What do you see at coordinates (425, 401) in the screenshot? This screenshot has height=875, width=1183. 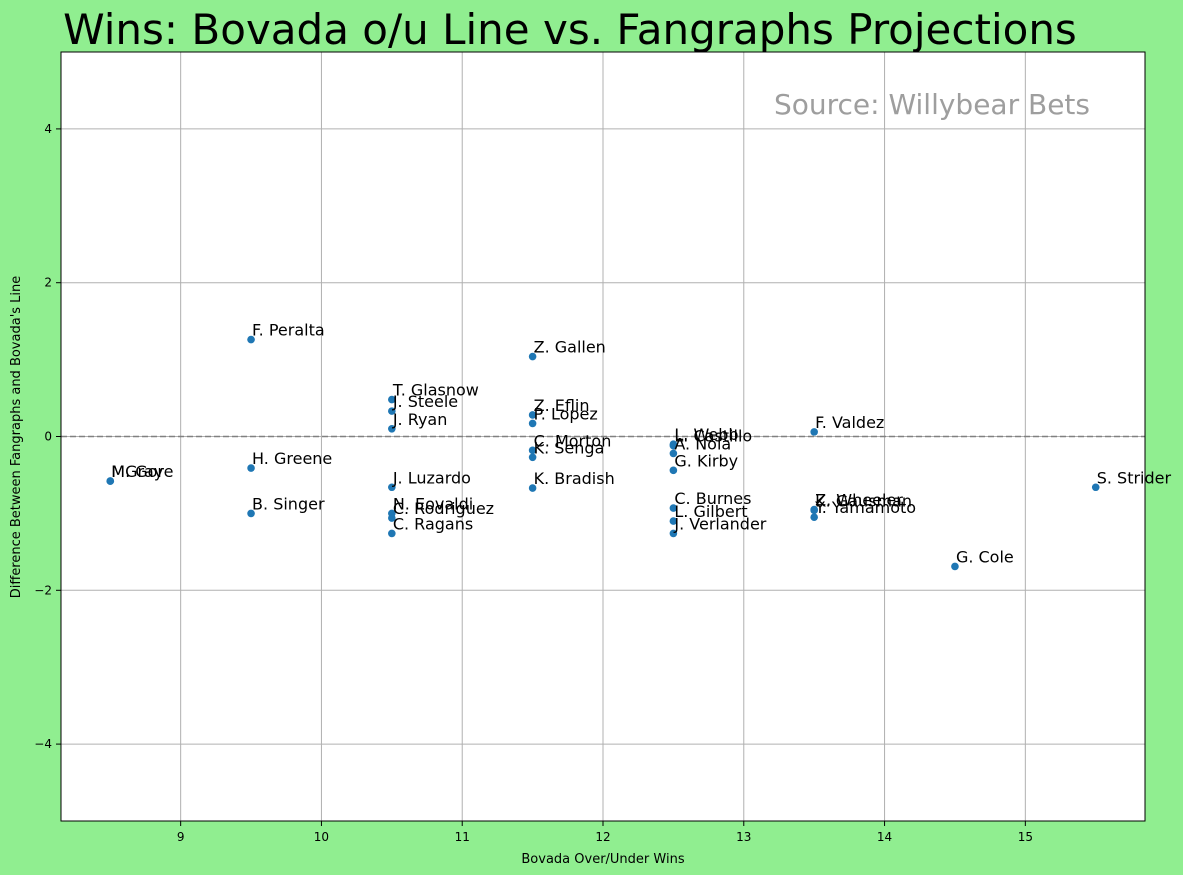 I see `point-label: J. Steele` at bounding box center [425, 401].